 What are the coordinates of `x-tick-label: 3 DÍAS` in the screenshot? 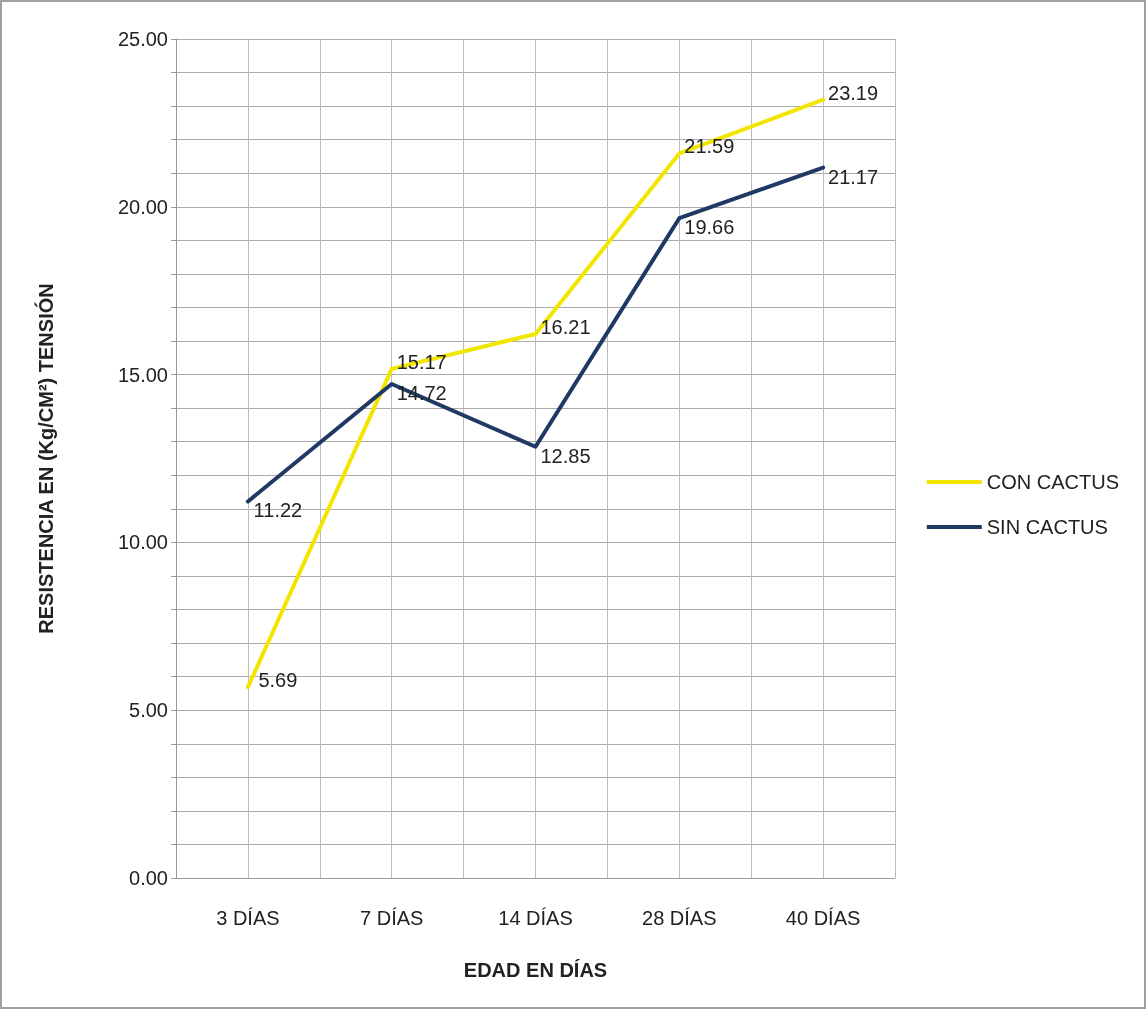 It's located at (248, 918).